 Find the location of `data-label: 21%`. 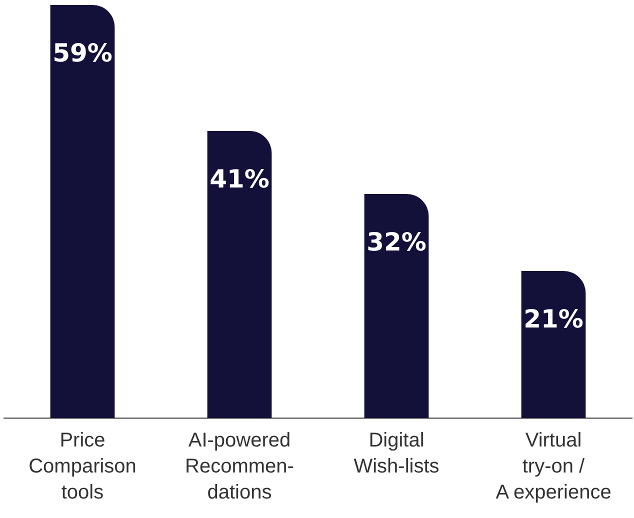

data-label: 21% is located at coordinates (554, 319).